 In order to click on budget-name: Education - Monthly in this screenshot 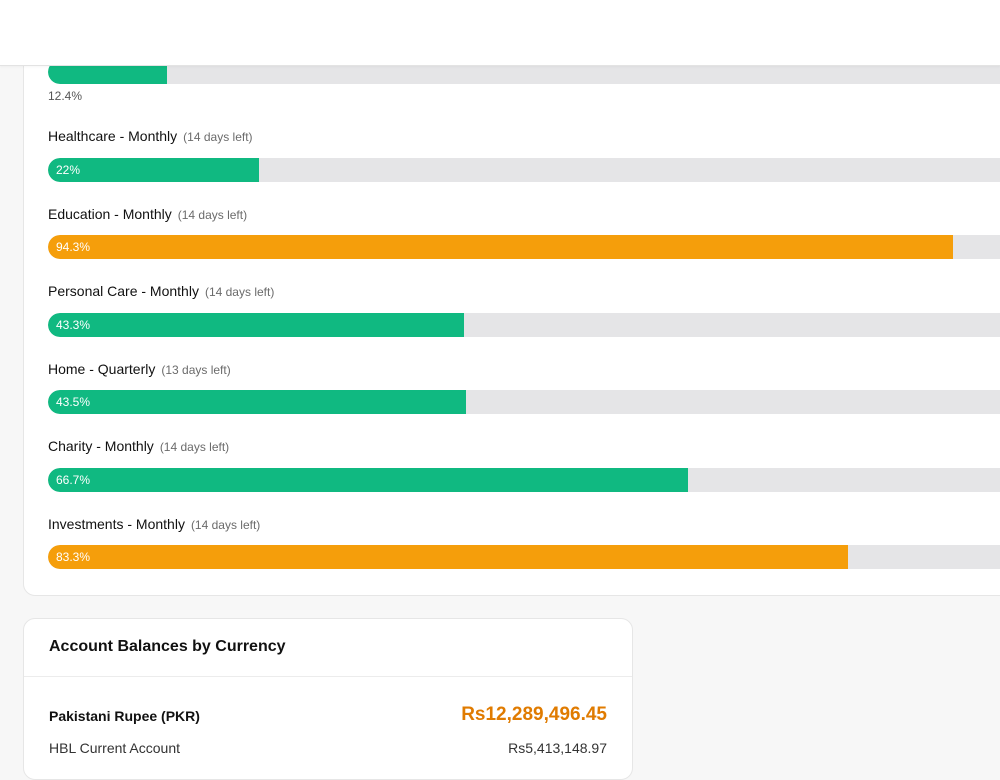, I will do `click(110, 214)`.